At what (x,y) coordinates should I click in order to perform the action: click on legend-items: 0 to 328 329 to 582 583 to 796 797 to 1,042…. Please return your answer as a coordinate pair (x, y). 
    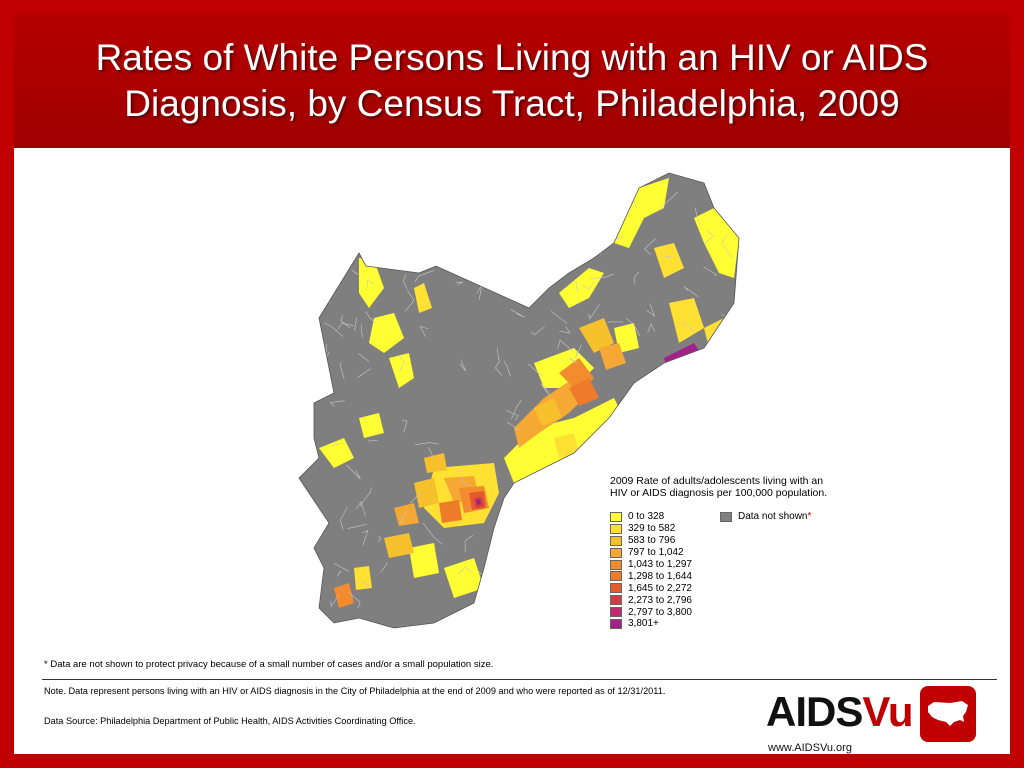
    Looking at the image, I should click on (651, 570).